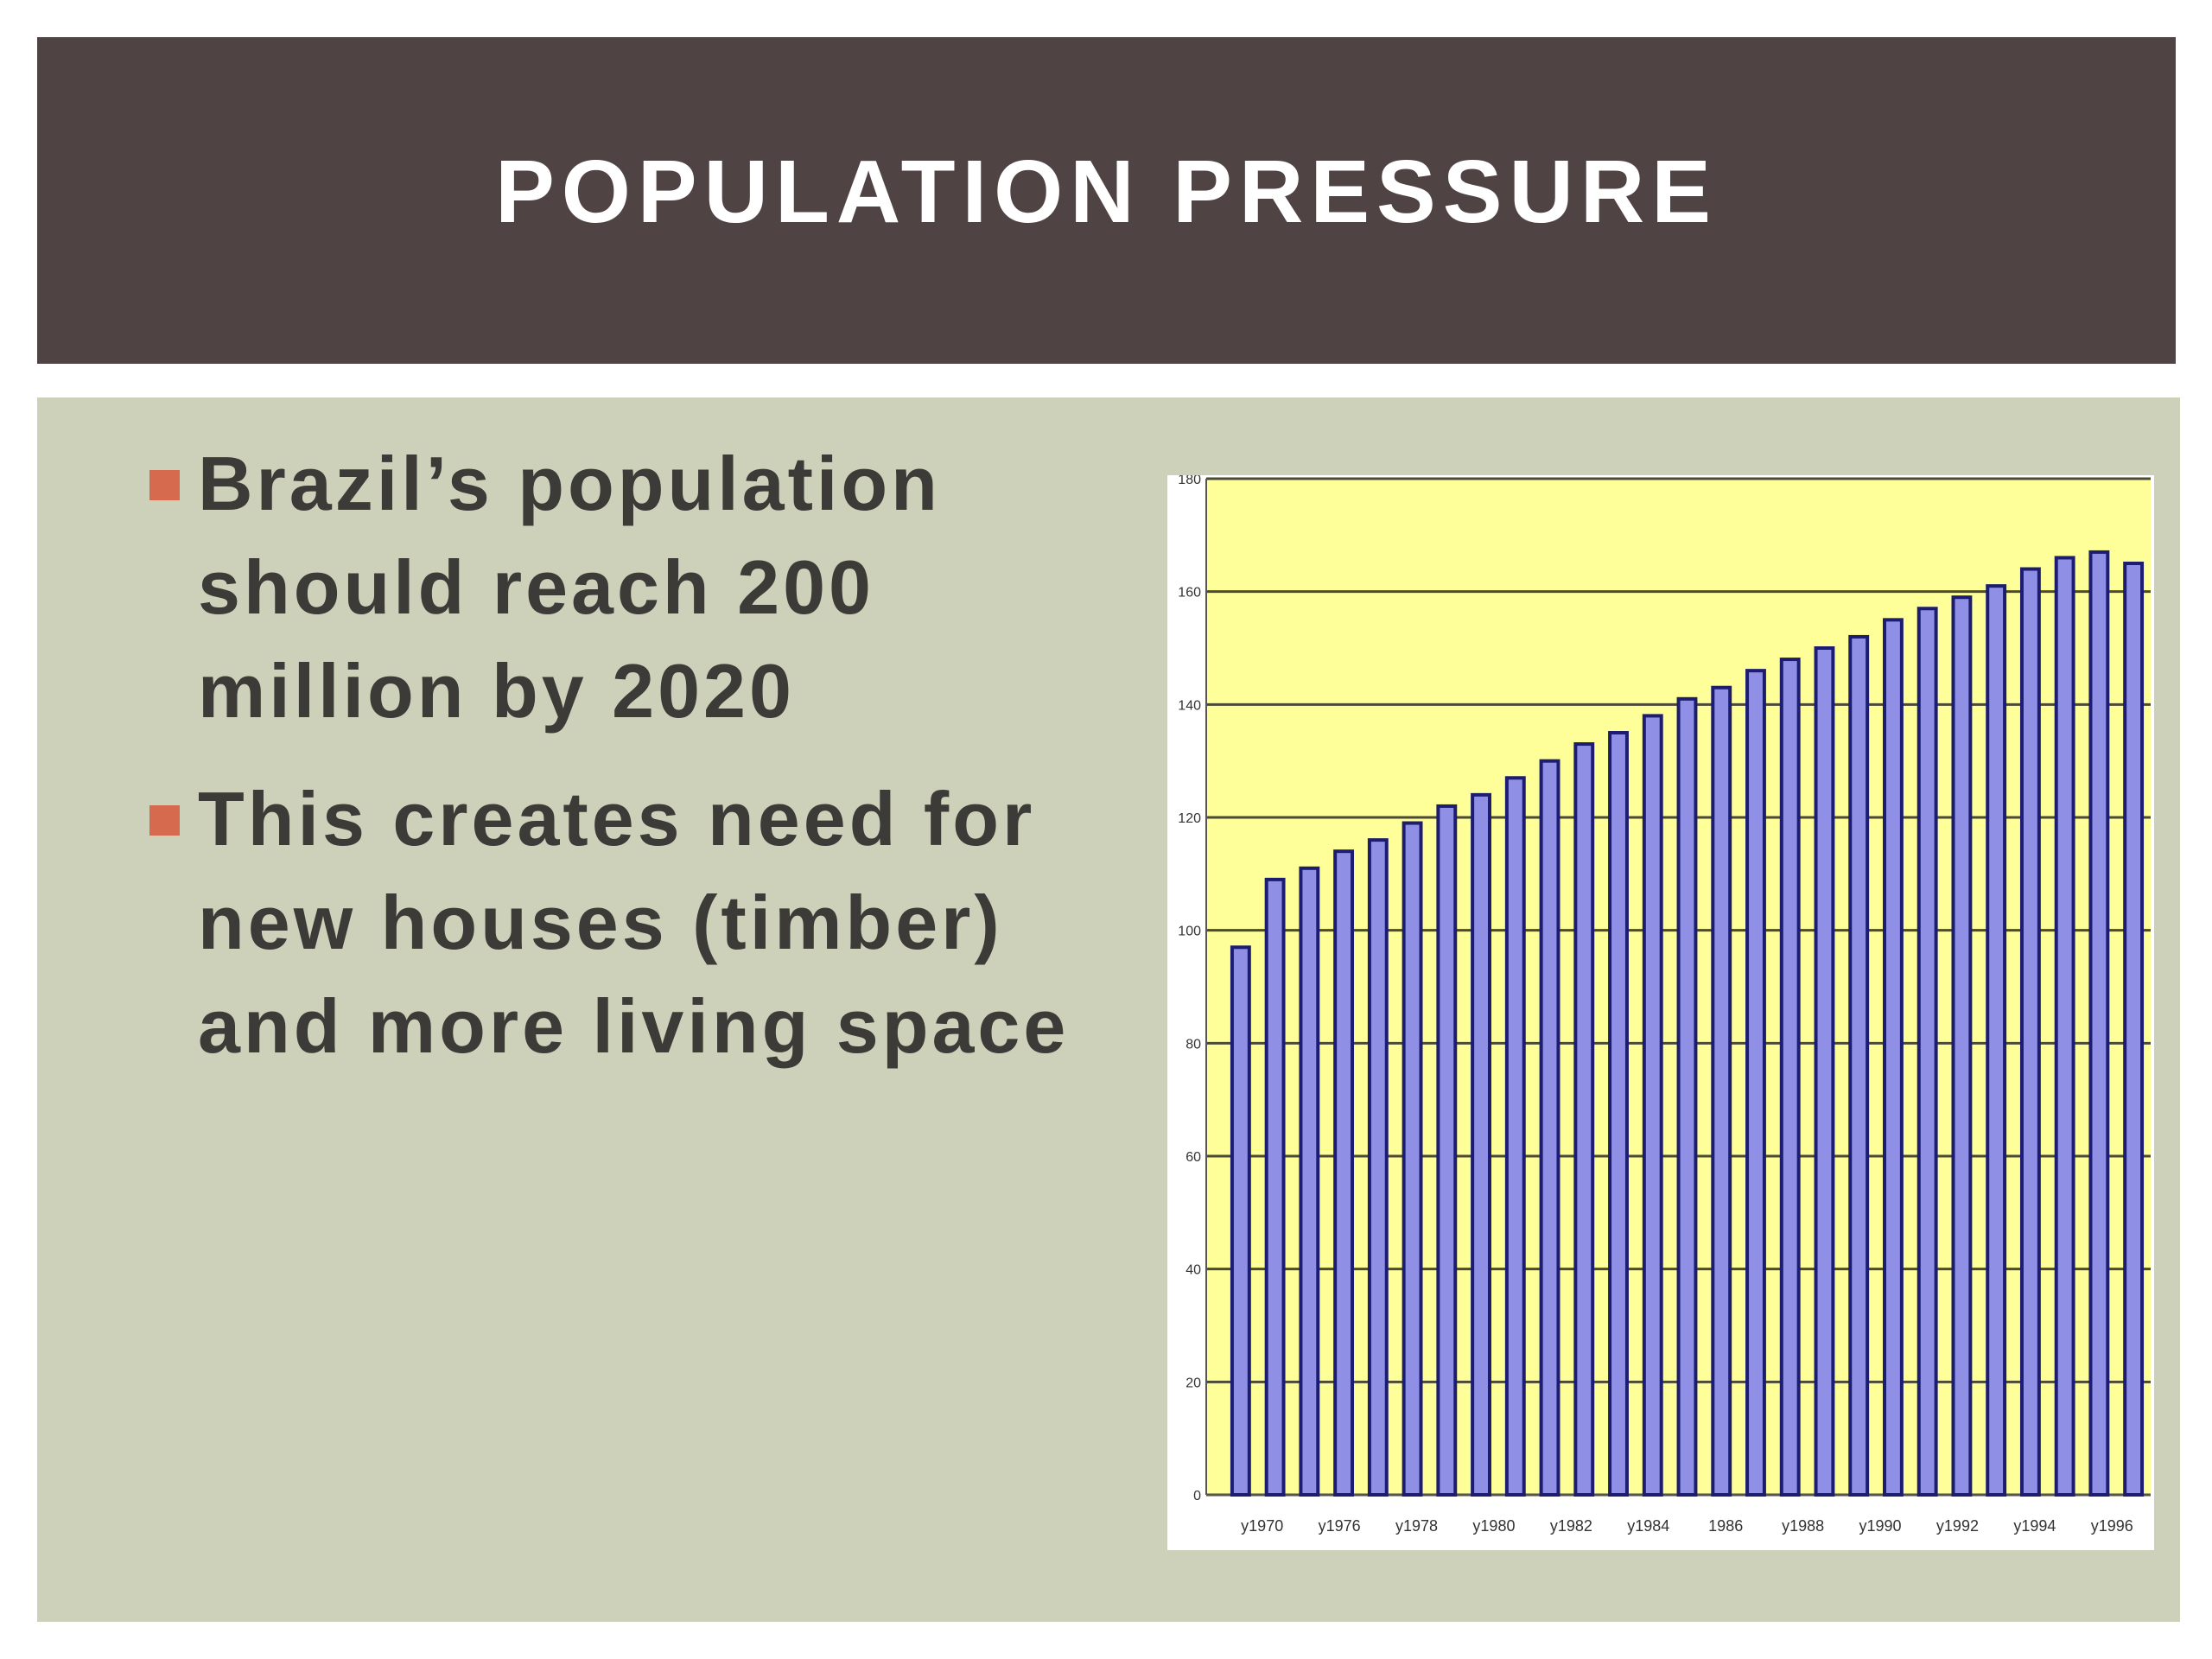 This screenshot has height=1659, width=2212. Describe the element at coordinates (2035, 1526) in the screenshot. I see `x-tick-label: y1994` at that location.